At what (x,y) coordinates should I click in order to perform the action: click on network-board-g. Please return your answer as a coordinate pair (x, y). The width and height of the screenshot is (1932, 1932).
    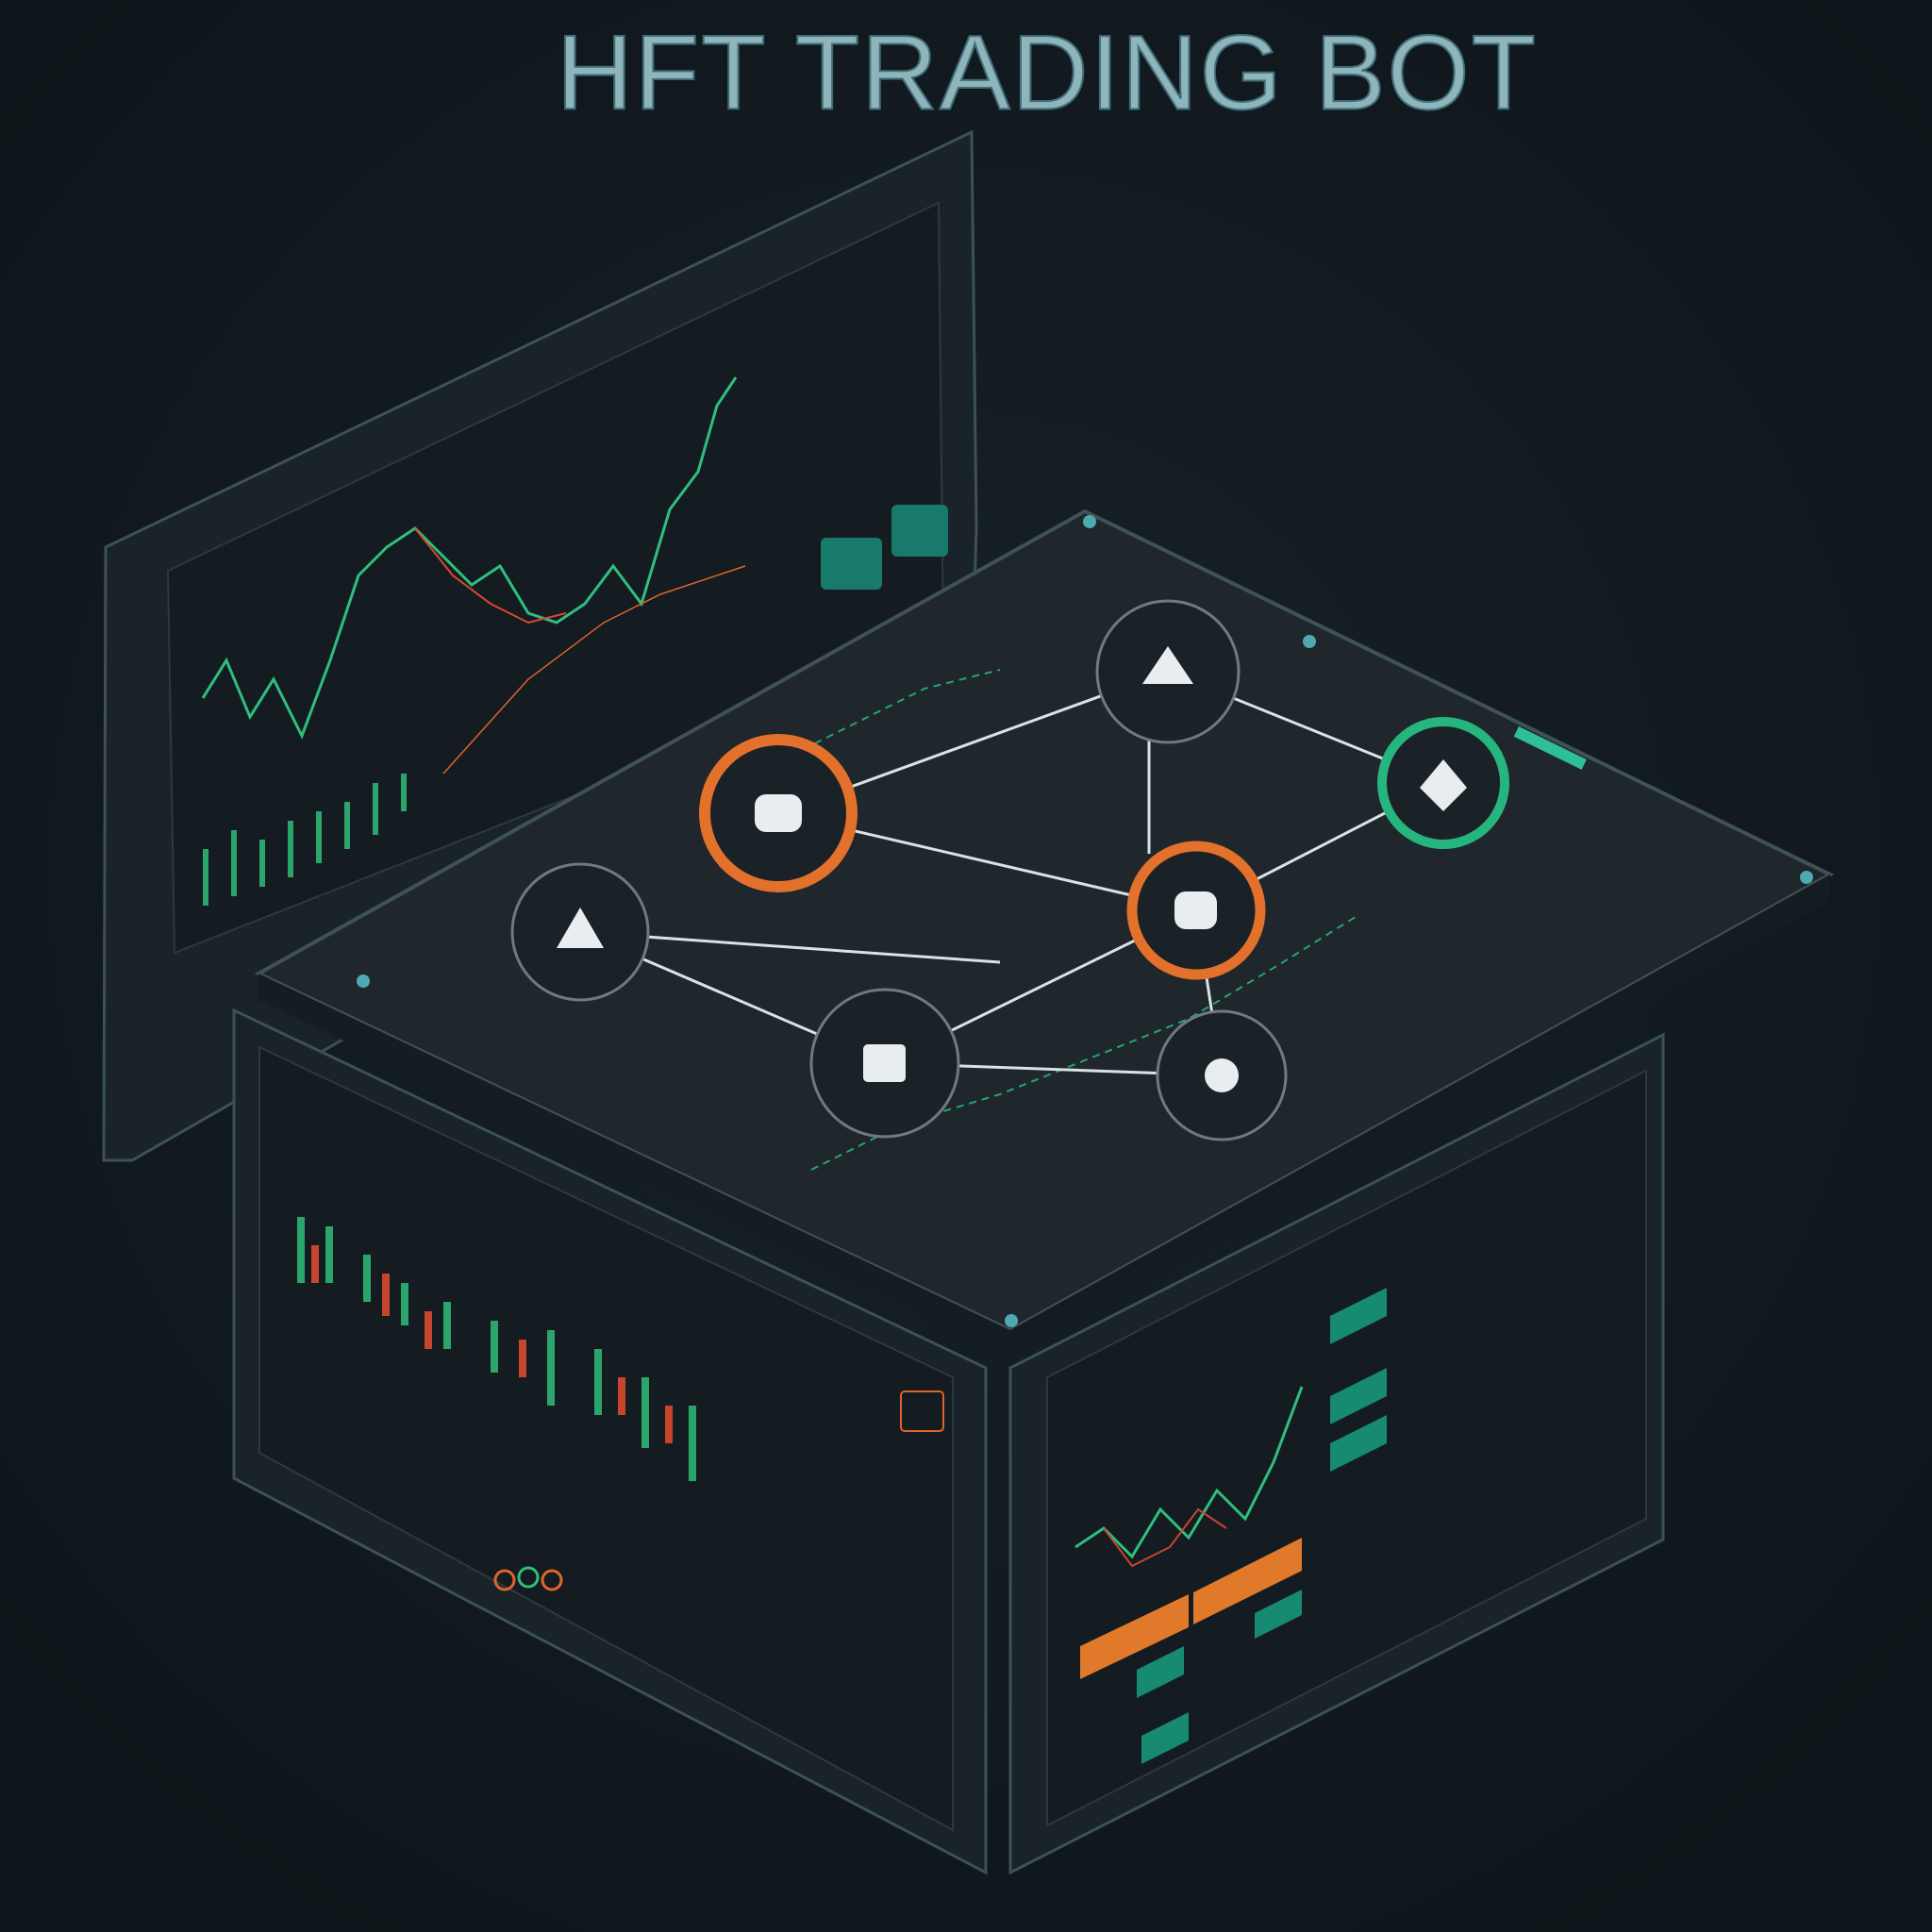
    Looking at the image, I should click on (1012, 869).